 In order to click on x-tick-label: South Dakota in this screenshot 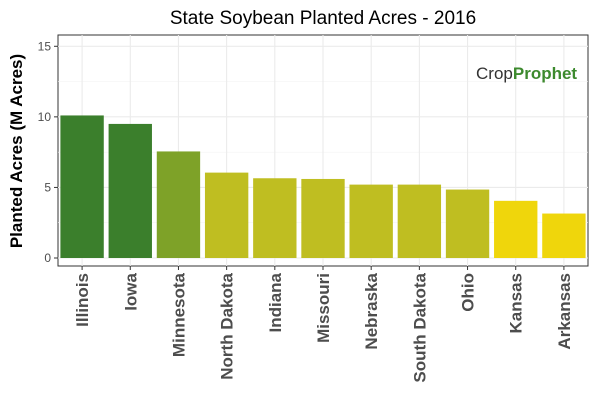, I will do `click(419, 327)`.